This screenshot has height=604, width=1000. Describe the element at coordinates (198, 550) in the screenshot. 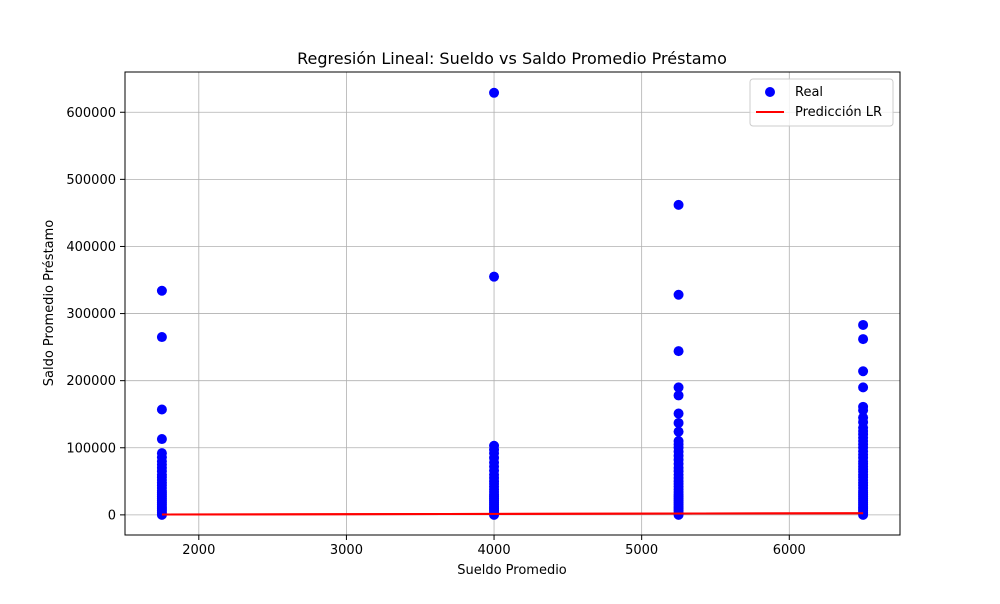

I see `x-tick-label: 2000` at that location.